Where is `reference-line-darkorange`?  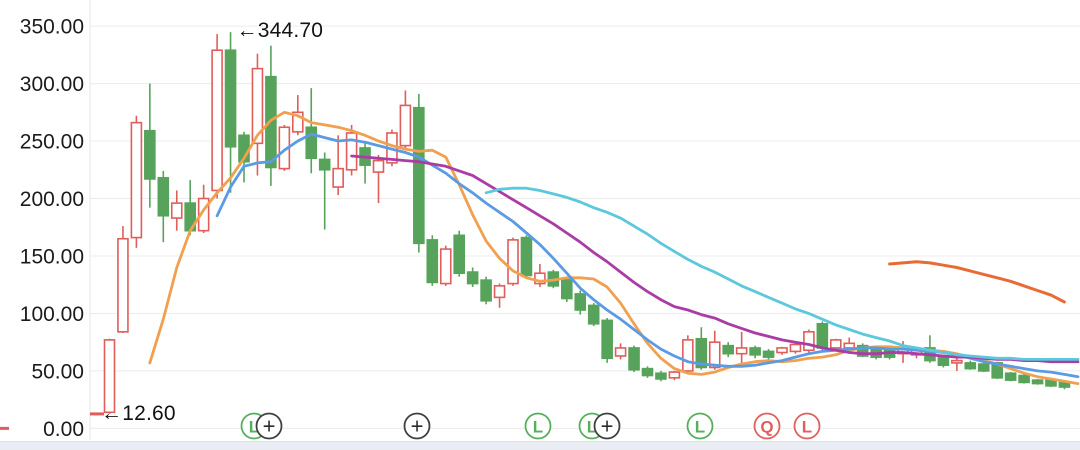 reference-line-darkorange is located at coordinates (977, 282).